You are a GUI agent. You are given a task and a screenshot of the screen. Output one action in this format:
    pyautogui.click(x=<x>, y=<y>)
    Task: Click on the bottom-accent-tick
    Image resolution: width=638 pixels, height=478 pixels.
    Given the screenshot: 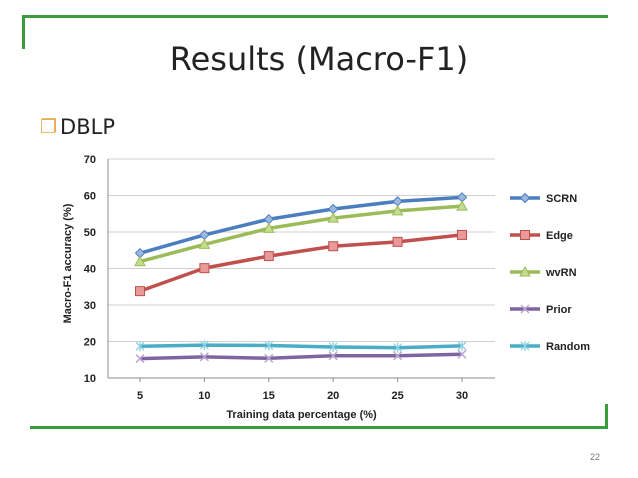 What is the action you would take?
    pyautogui.click(x=606, y=416)
    